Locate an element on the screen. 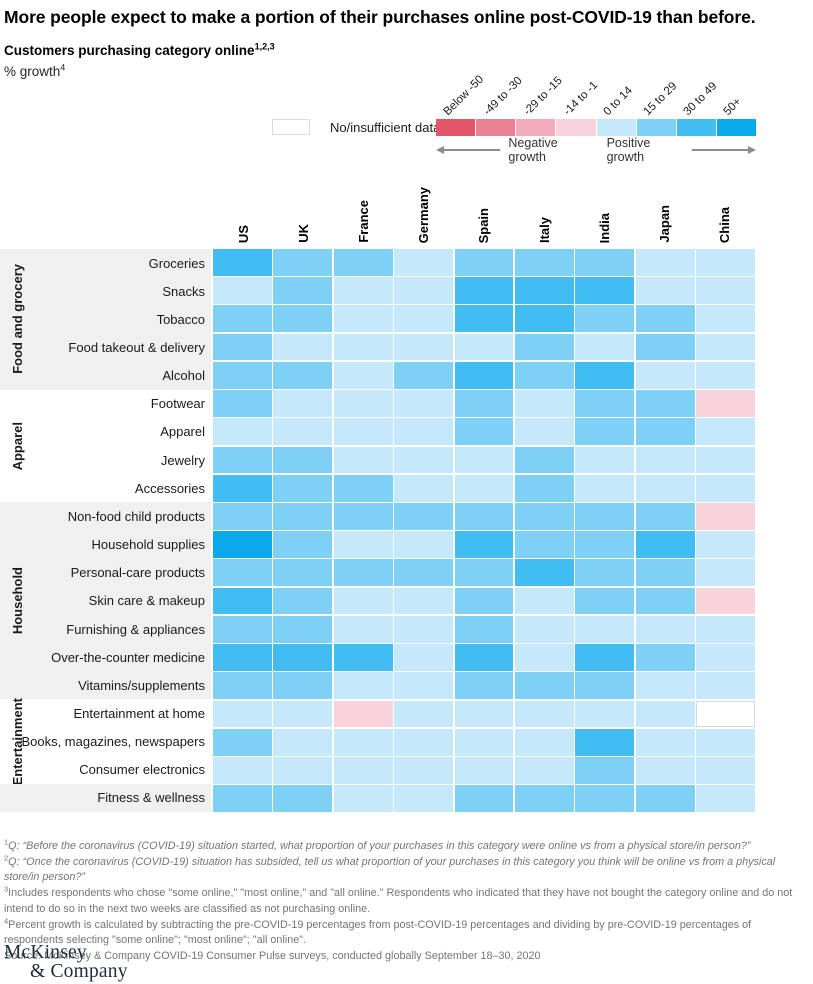 The image size is (813, 984). row-group-stripe is located at coordinates (105, 797).